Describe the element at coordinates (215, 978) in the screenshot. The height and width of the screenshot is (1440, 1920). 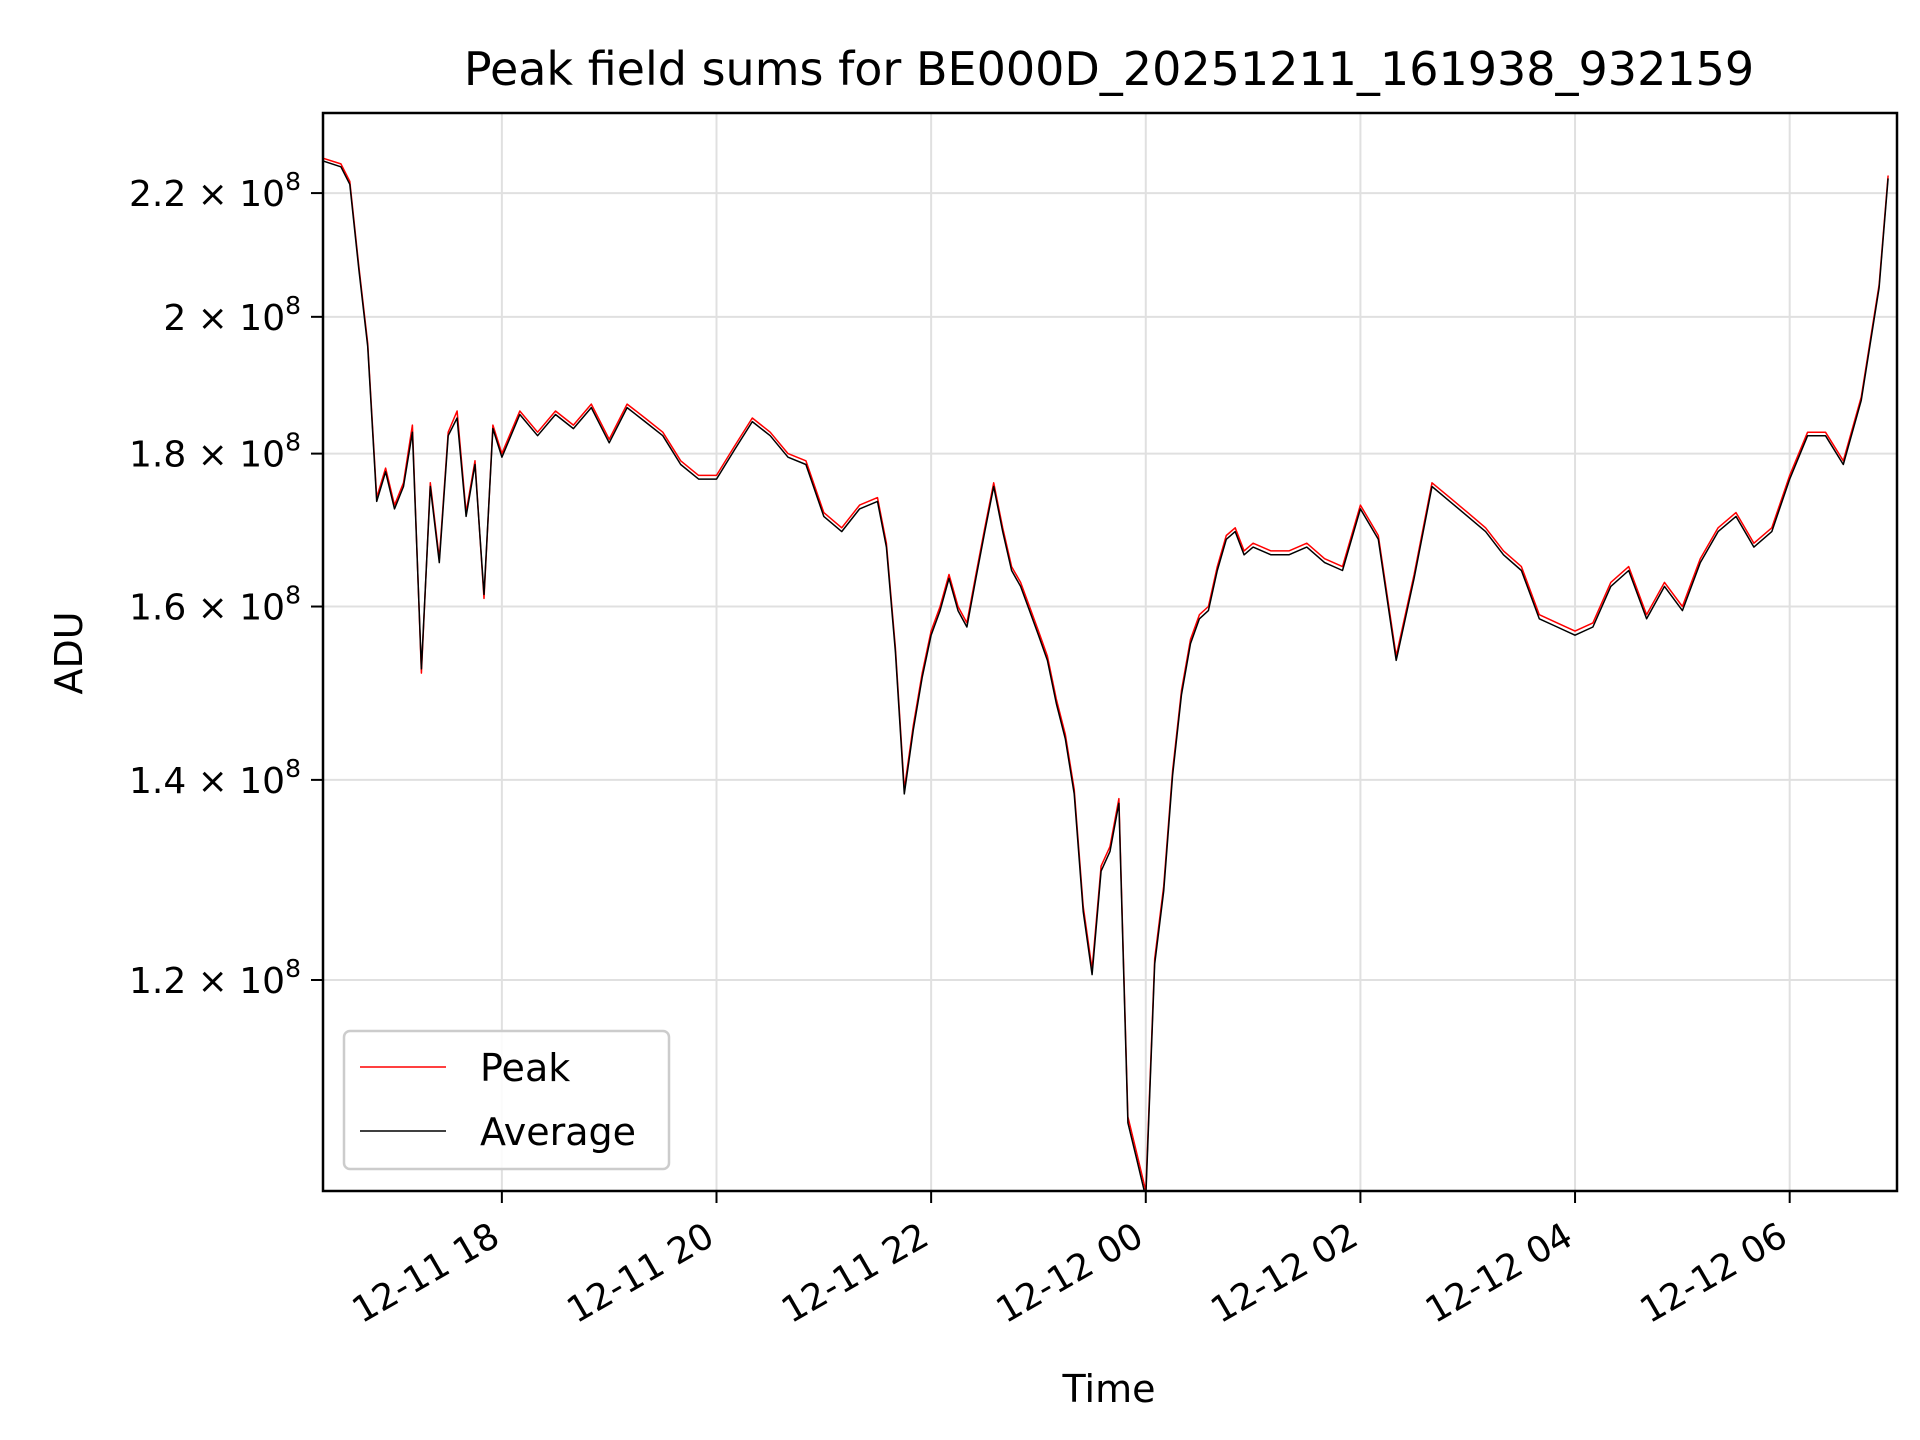
I see `y-tick-label: 1.2 × 108` at that location.